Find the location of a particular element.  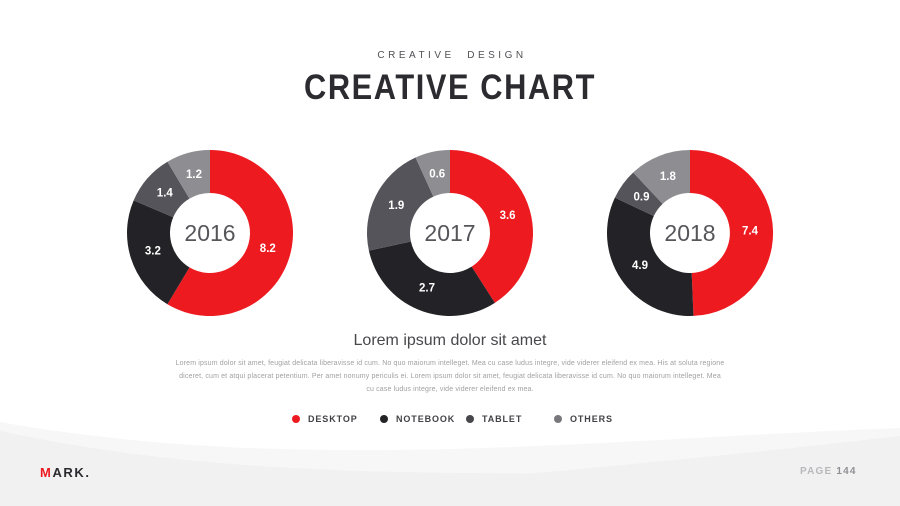

svg-text: 1.2 is located at coordinates (194, 175).